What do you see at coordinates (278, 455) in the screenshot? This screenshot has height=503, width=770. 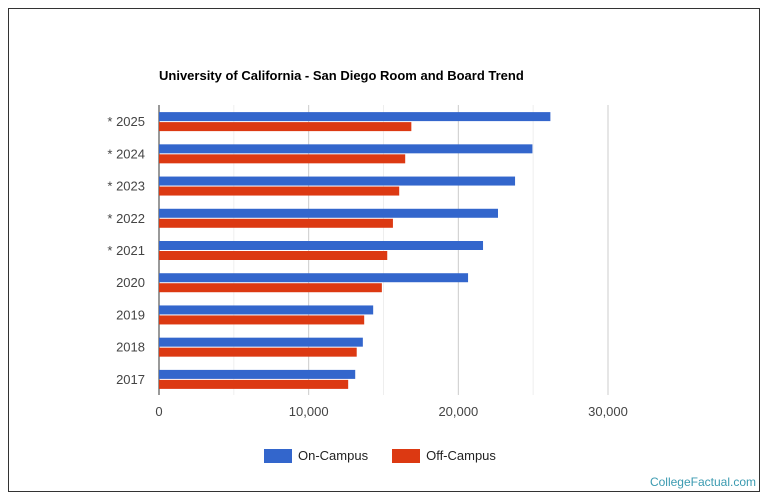 I see `legend-swatch-on-campus` at bounding box center [278, 455].